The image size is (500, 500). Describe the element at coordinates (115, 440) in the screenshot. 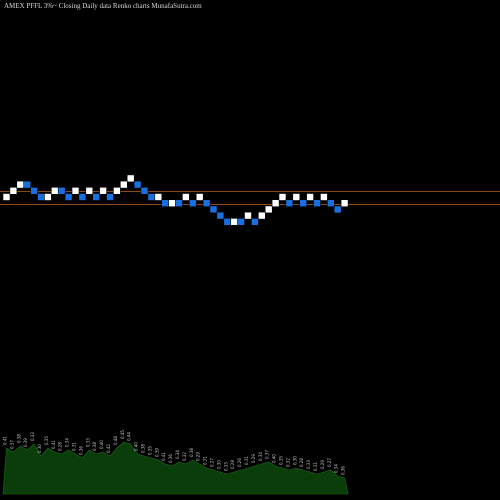

I see `volume-label: 0.48` at that location.